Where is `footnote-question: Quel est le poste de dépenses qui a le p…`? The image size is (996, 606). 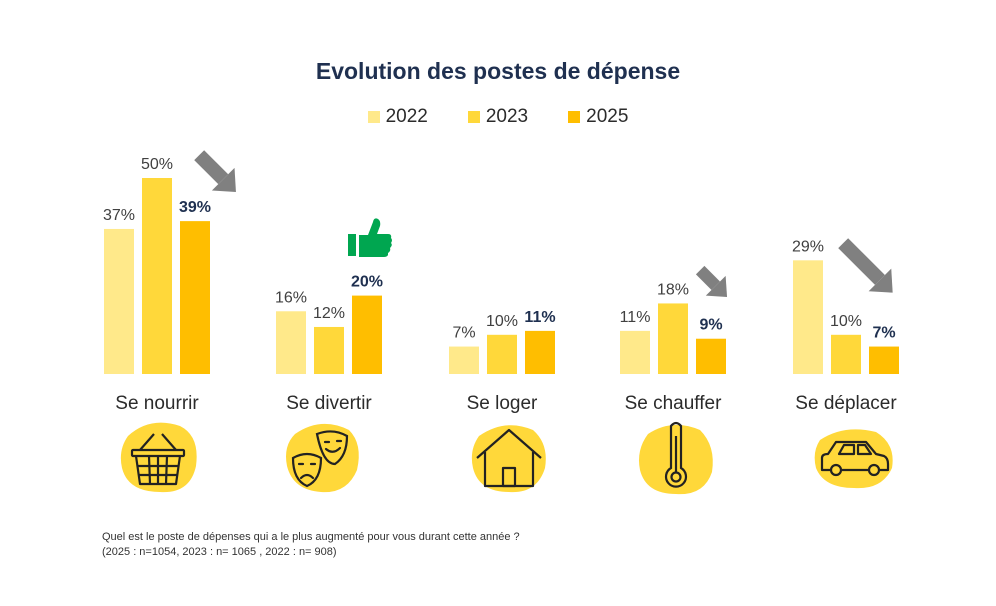
footnote-question: Quel est le poste de dépenses qui a le p… is located at coordinates (311, 537).